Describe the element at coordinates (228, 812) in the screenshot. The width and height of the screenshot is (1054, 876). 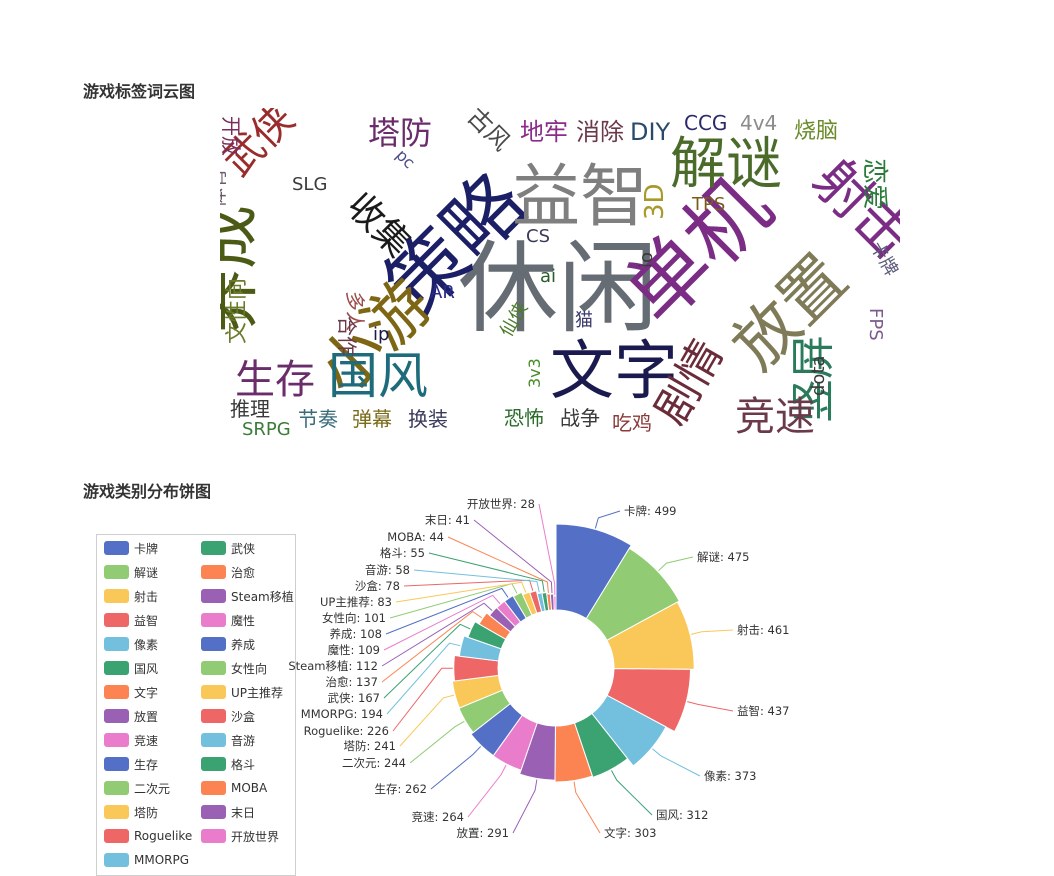
I see `legend-item: 末日` at that location.